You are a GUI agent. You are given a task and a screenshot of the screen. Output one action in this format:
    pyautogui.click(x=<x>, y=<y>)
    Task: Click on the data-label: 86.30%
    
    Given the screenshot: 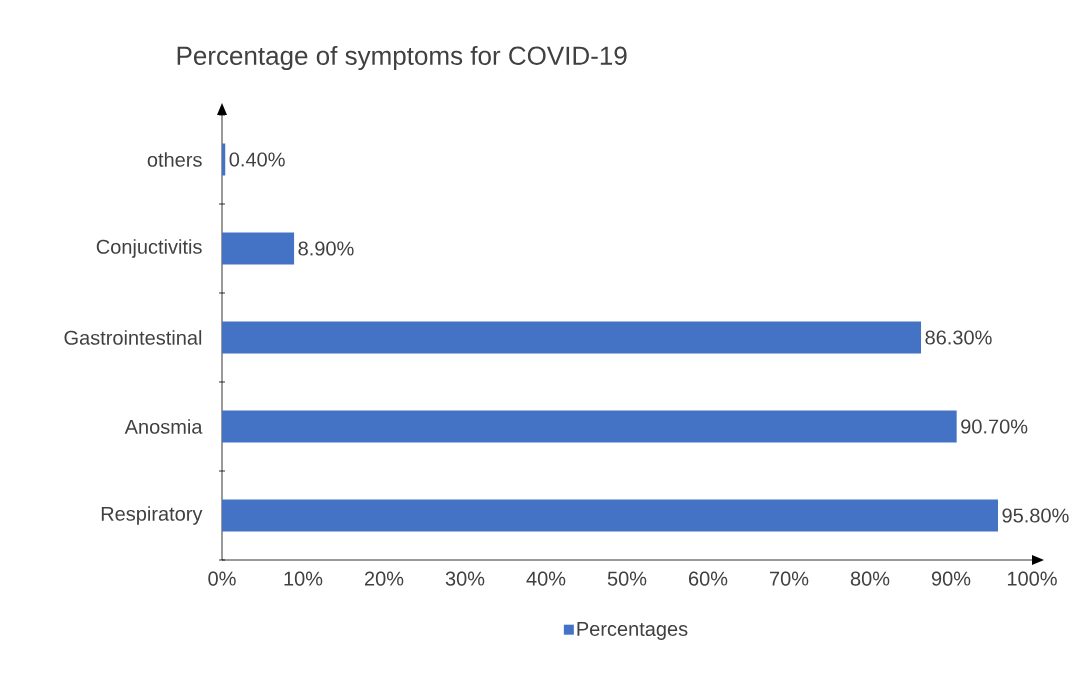 What is the action you would take?
    pyautogui.click(x=958, y=337)
    